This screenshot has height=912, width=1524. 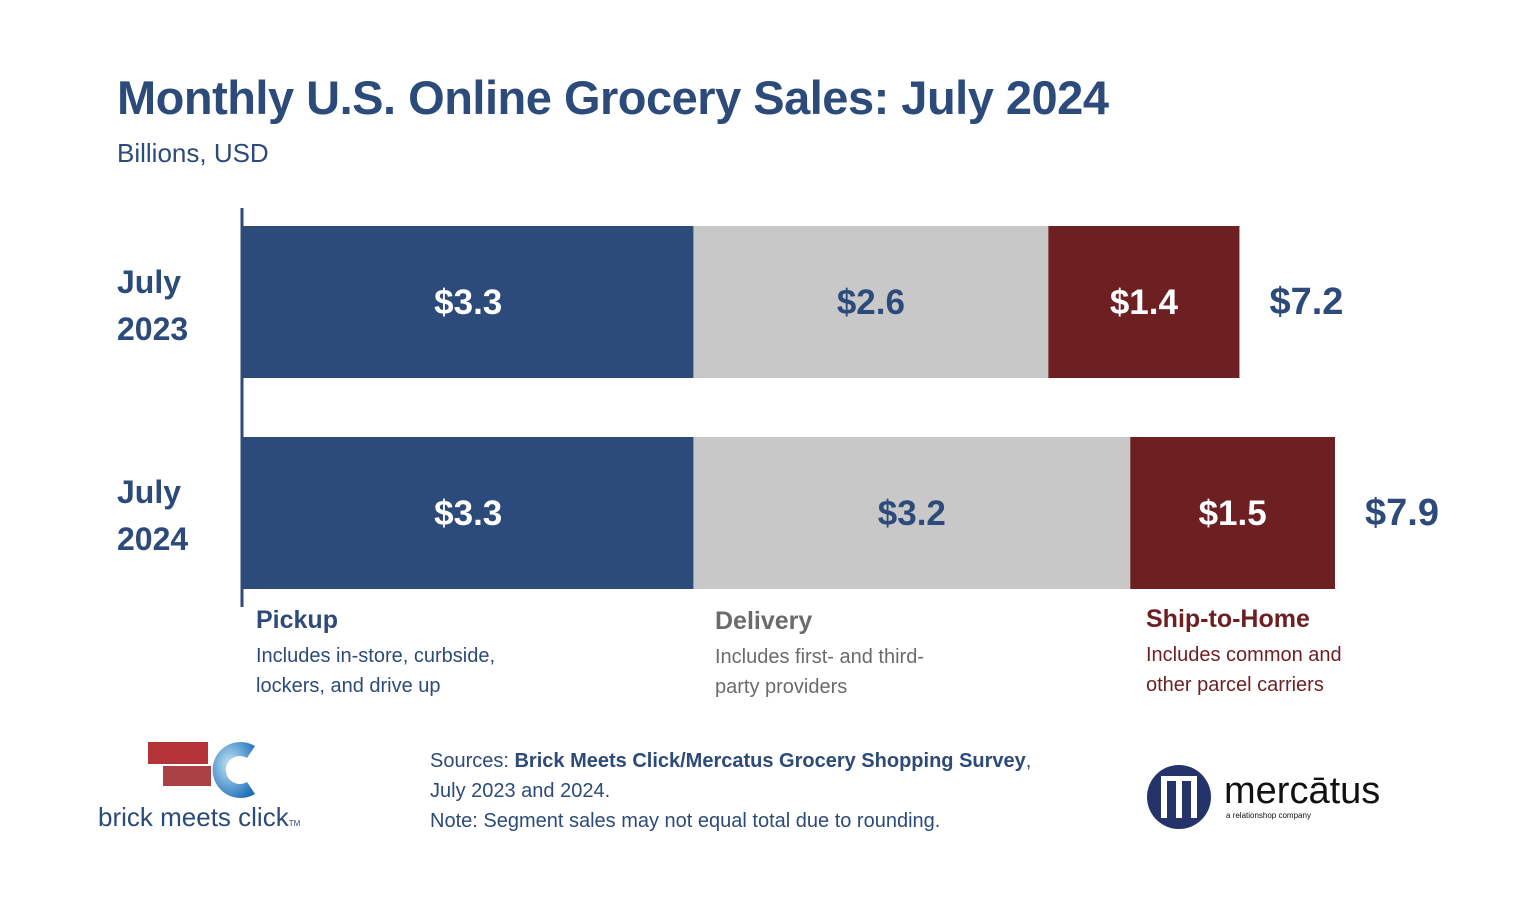 I want to click on legend-title: Ship-to-Home, so click(x=1228, y=619).